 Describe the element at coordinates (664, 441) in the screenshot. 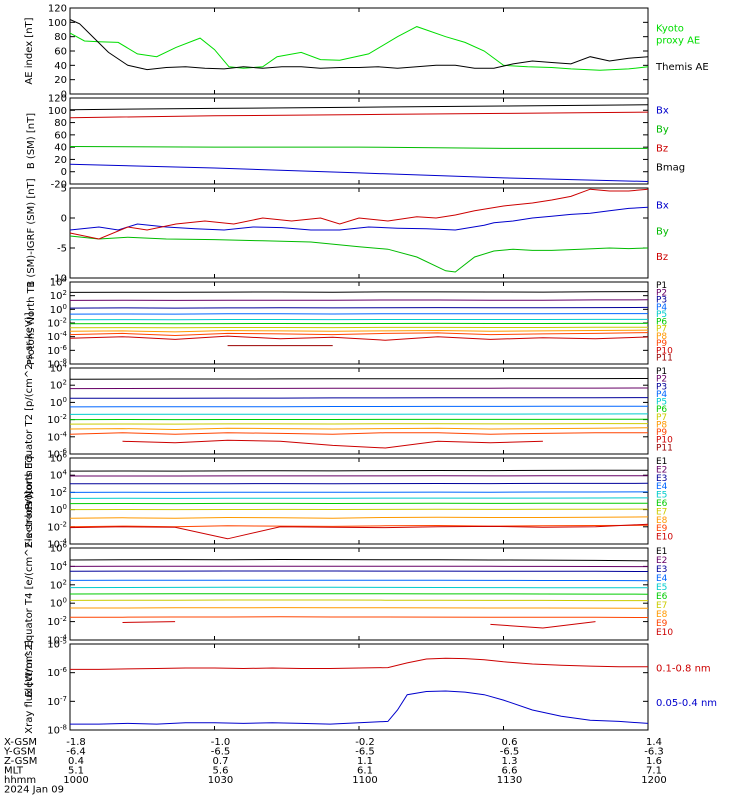

I see `legend-entry: P10` at that location.